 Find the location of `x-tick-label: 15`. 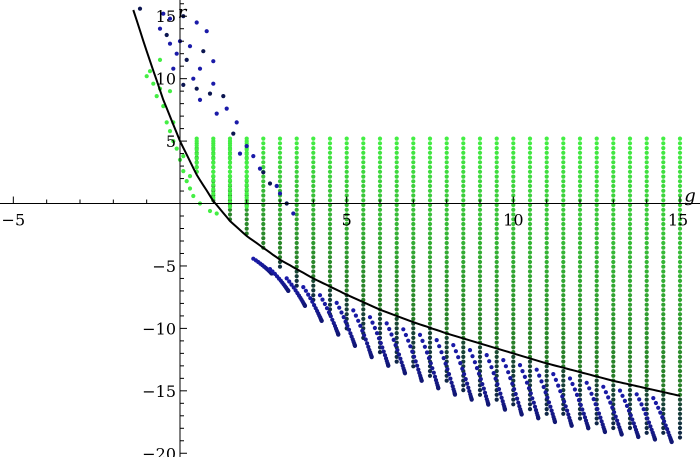

x-tick-label: 15 is located at coordinates (678, 220).